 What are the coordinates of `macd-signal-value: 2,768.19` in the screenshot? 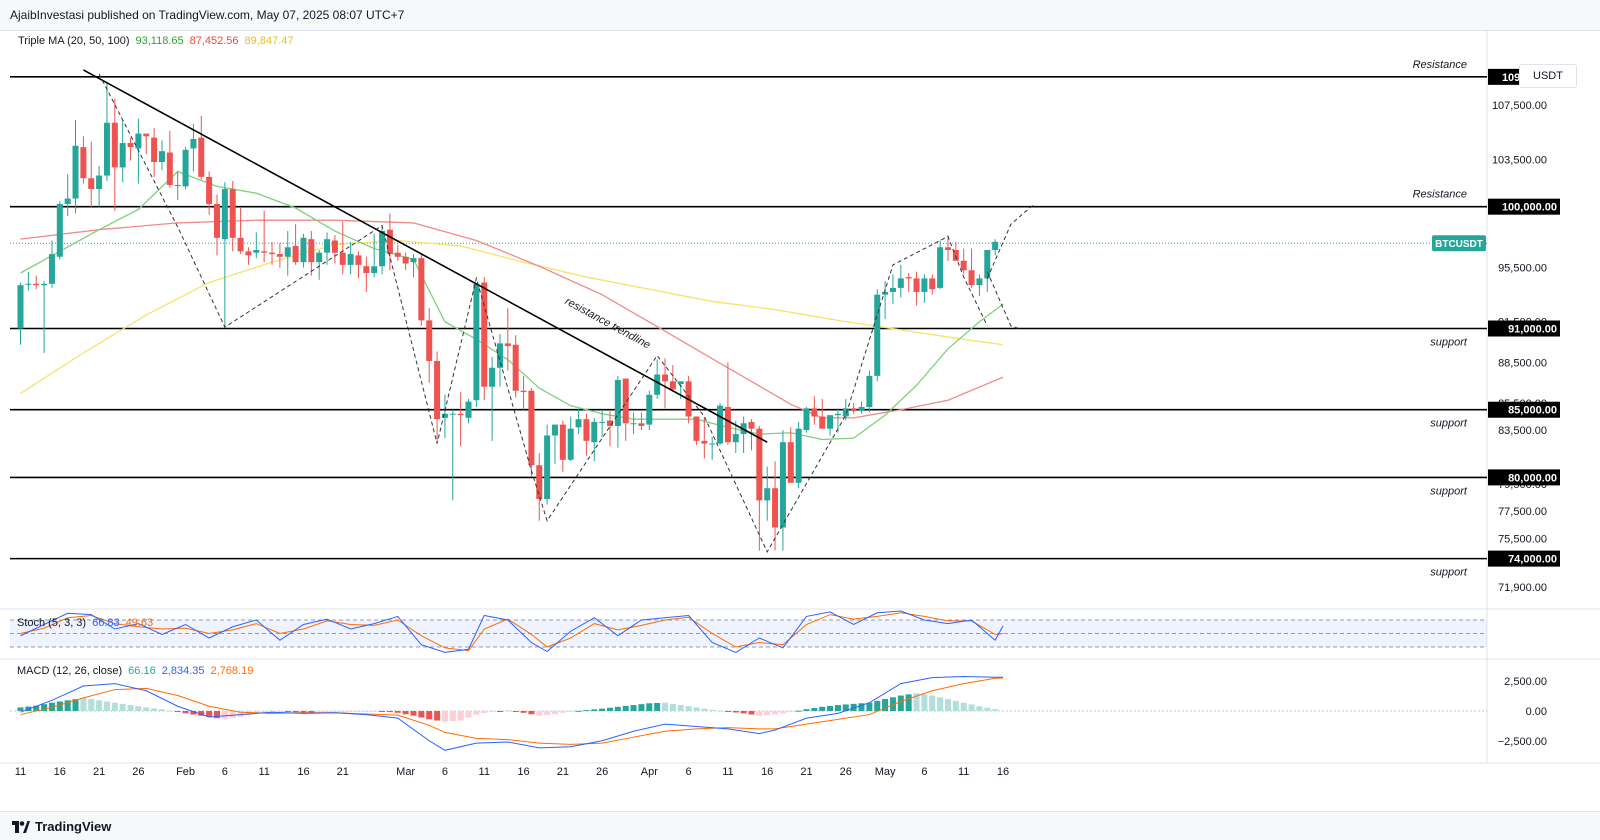 It's located at (232, 671).